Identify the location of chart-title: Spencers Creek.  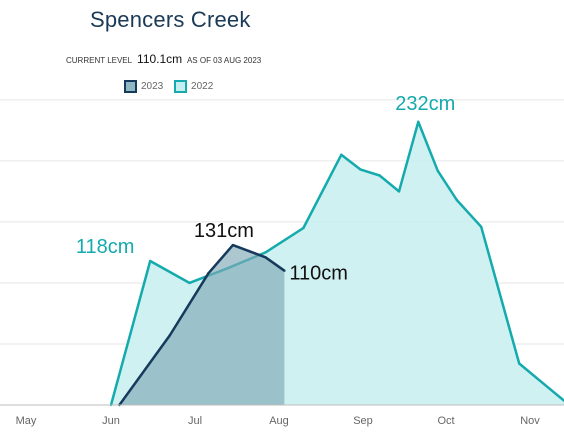
(170, 19).